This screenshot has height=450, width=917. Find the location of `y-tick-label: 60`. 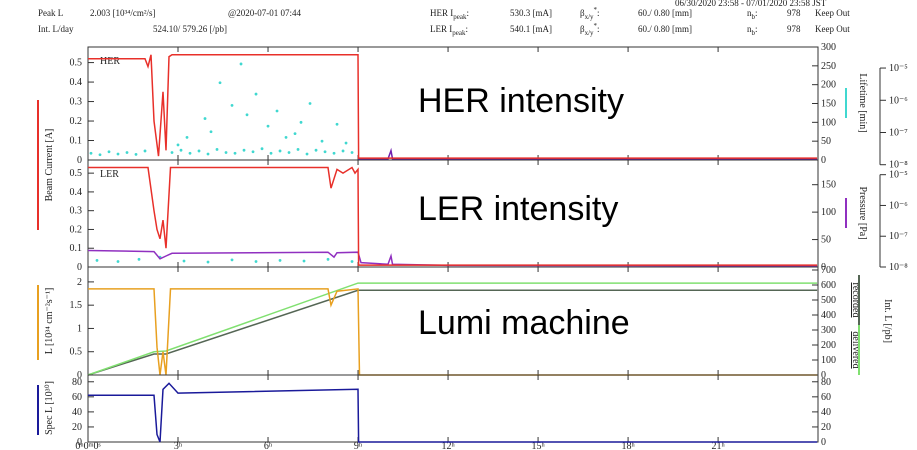

y-tick-label: 60 is located at coordinates (77, 397).